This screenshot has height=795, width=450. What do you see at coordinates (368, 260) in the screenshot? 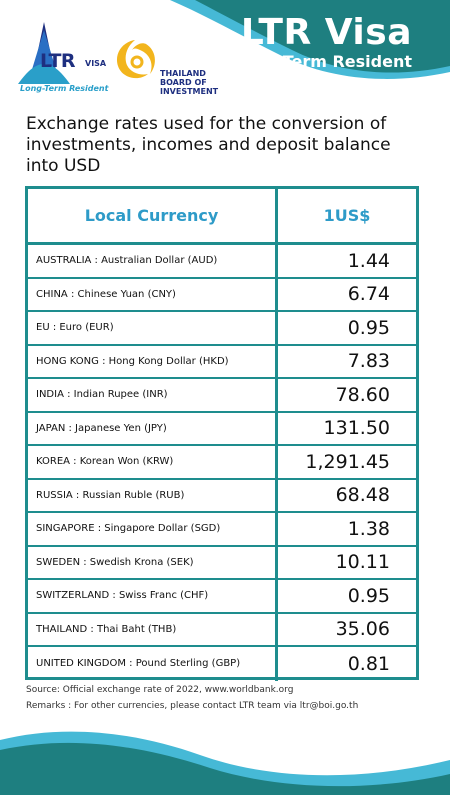
I see `rate-value-cell: 1.44` at bounding box center [368, 260].